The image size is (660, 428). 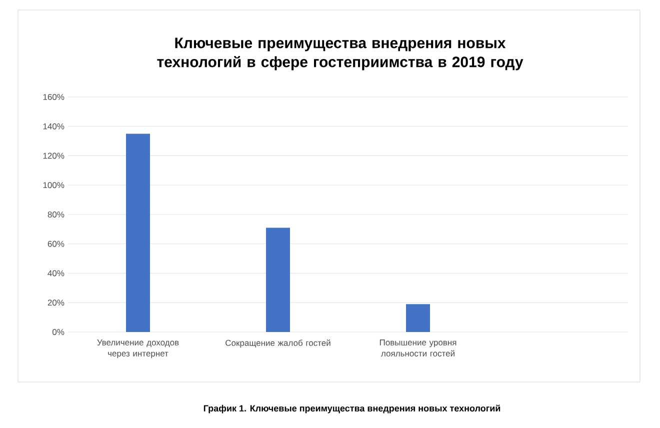 What do you see at coordinates (56, 273) in the screenshot?
I see `y-tick-label: 40%` at bounding box center [56, 273].